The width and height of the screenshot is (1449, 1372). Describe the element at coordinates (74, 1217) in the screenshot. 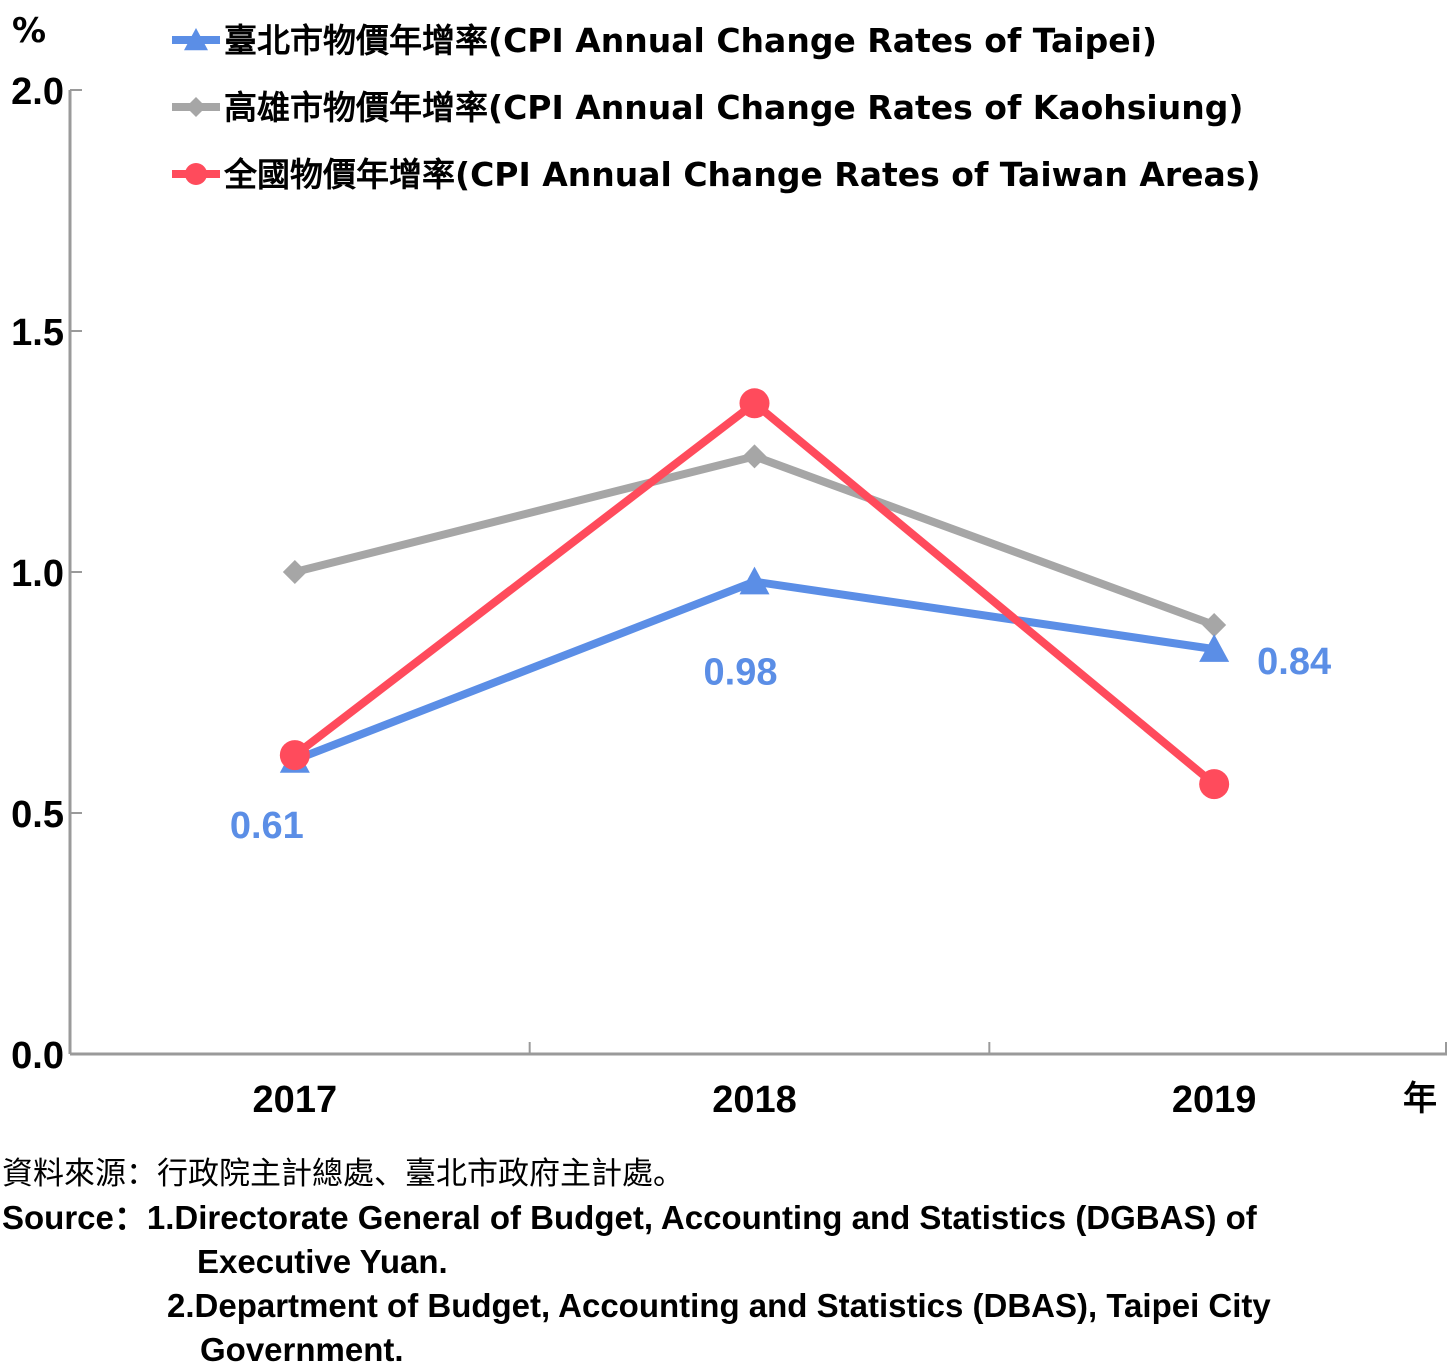

I see `source-en-prefix: Source：` at that location.